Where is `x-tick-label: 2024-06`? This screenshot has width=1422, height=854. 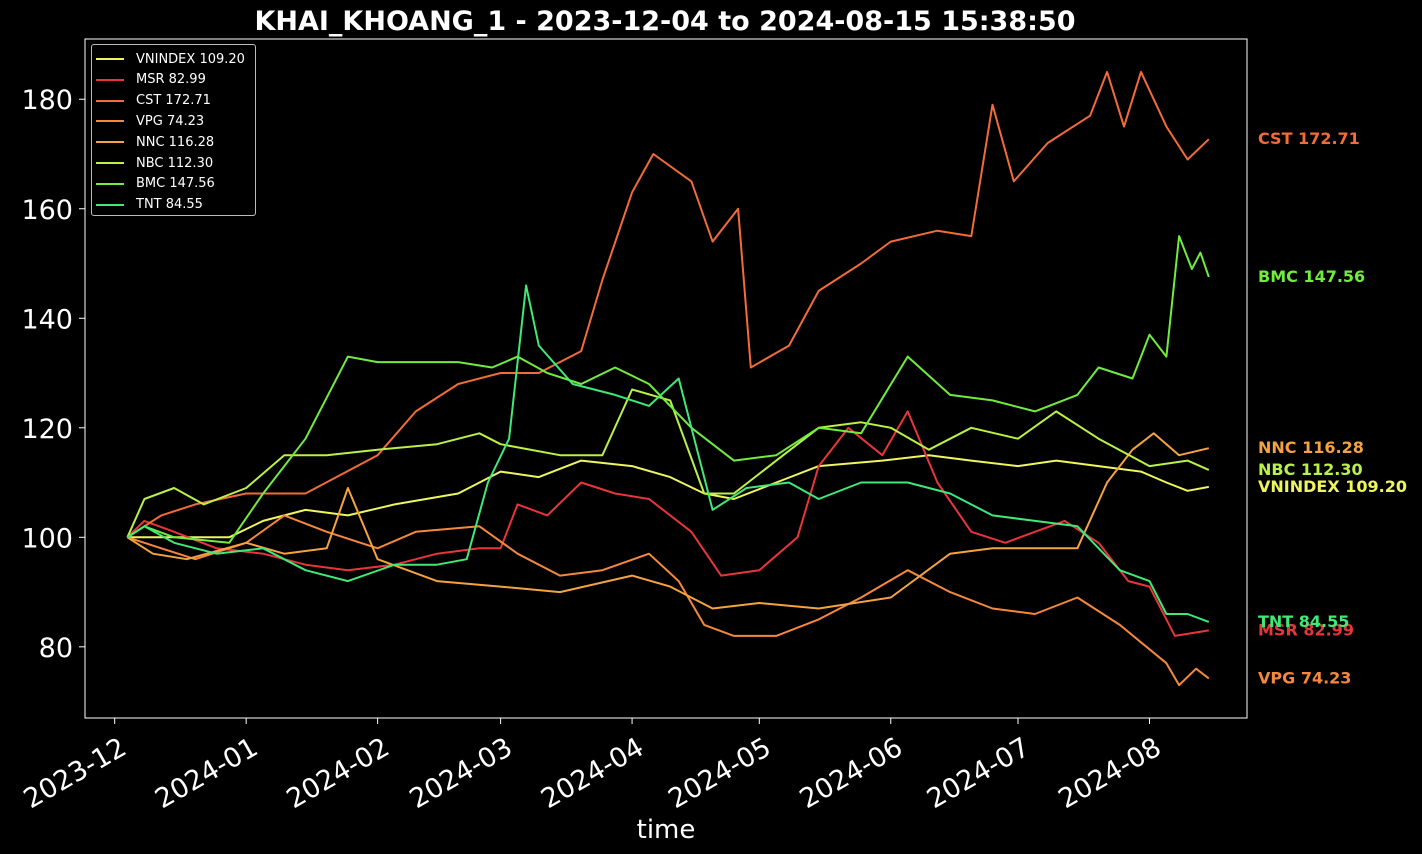
x-tick-label: 2024-06 is located at coordinates (851, 773).